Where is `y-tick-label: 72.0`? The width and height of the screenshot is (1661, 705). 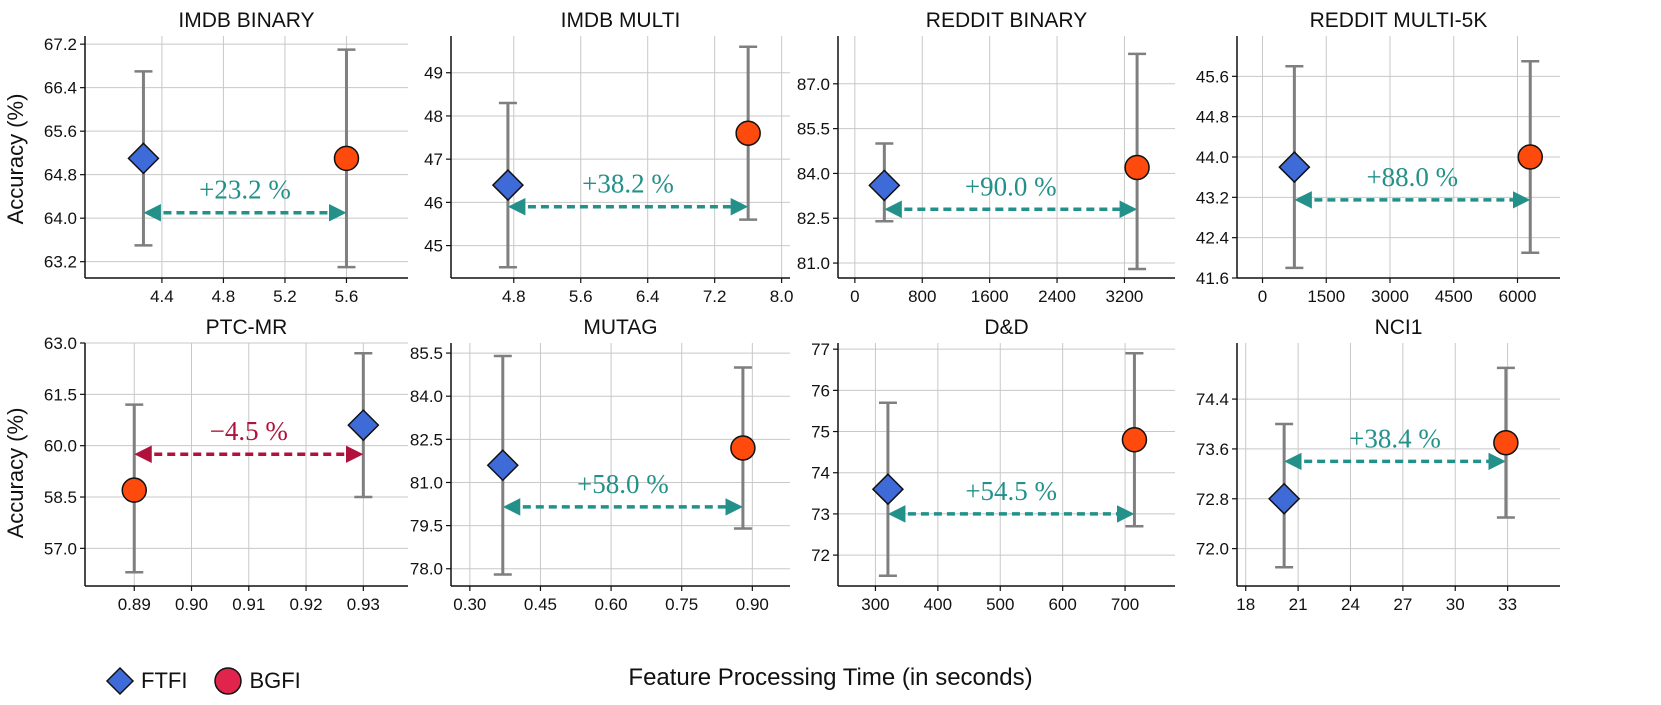 y-tick-label: 72.0 is located at coordinates (1212, 549).